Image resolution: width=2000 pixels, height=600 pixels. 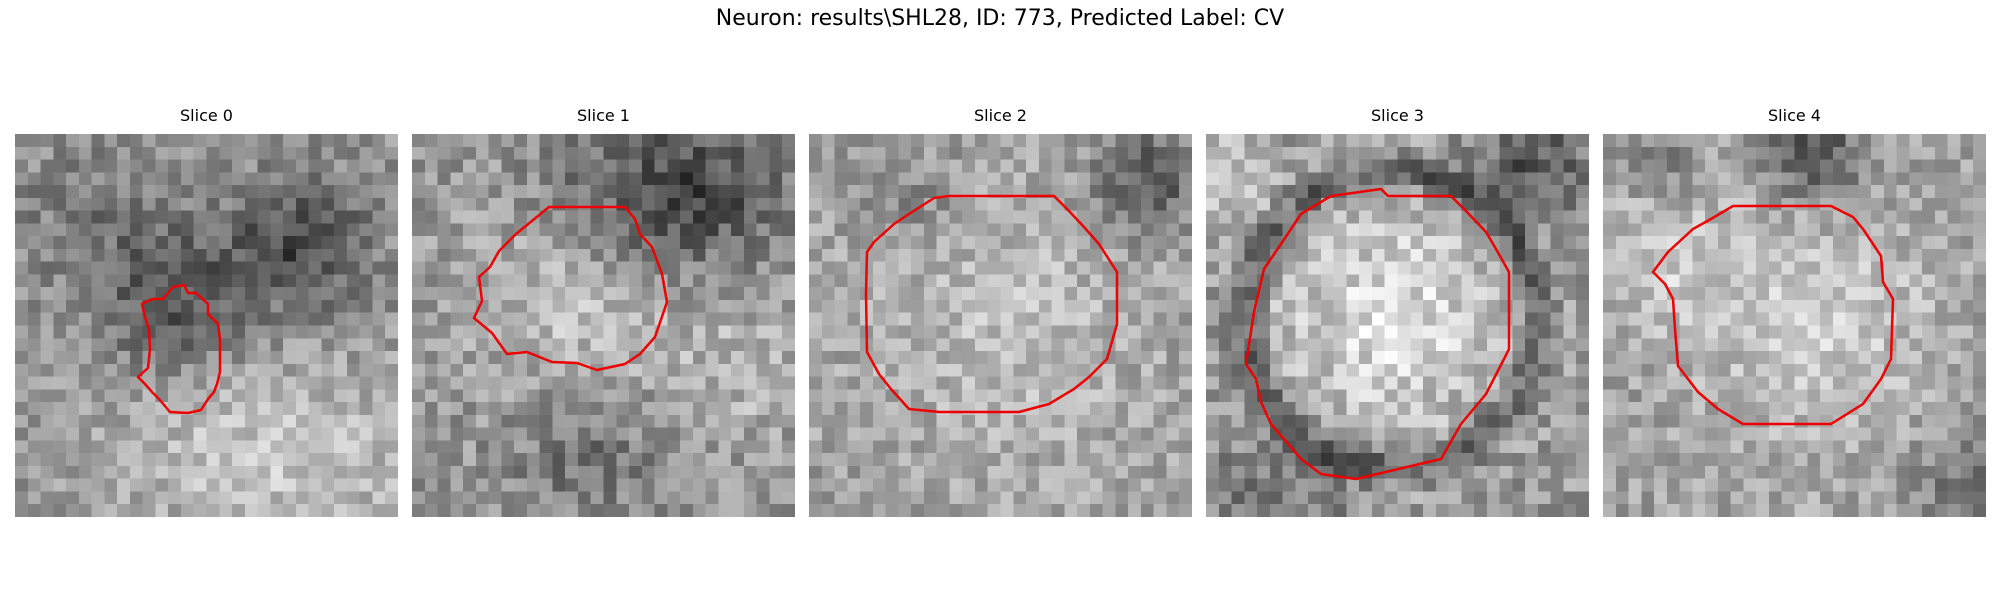 I want to click on slice-title-4: Slice 4, so click(x=1794, y=115).